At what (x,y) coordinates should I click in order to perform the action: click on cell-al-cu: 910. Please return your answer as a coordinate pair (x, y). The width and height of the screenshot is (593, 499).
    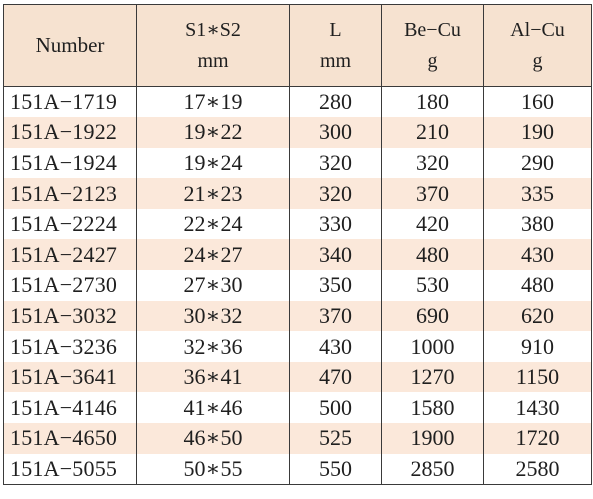
    Looking at the image, I should click on (537, 346).